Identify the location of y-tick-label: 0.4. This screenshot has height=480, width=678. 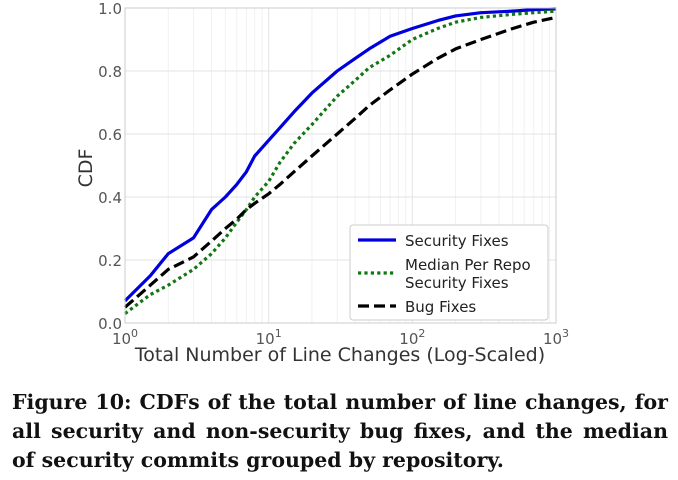
(110, 198).